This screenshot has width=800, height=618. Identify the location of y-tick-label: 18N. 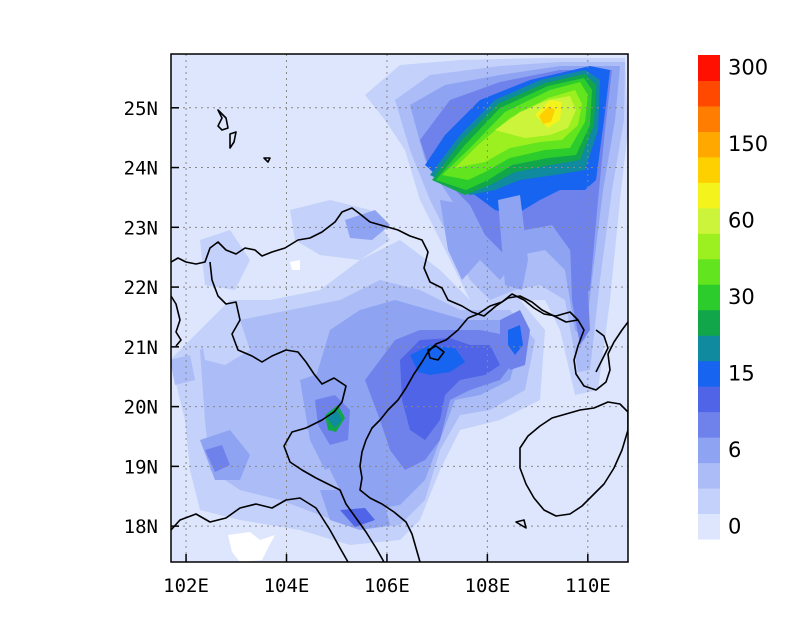
(141, 527).